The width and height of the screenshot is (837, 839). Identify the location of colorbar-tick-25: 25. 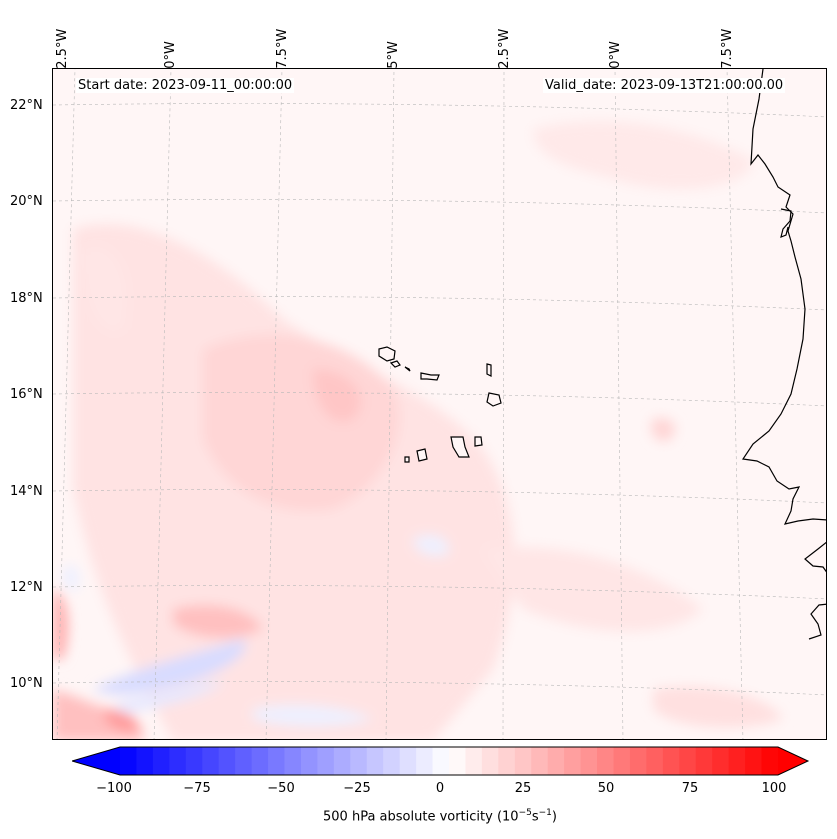
(523, 788).